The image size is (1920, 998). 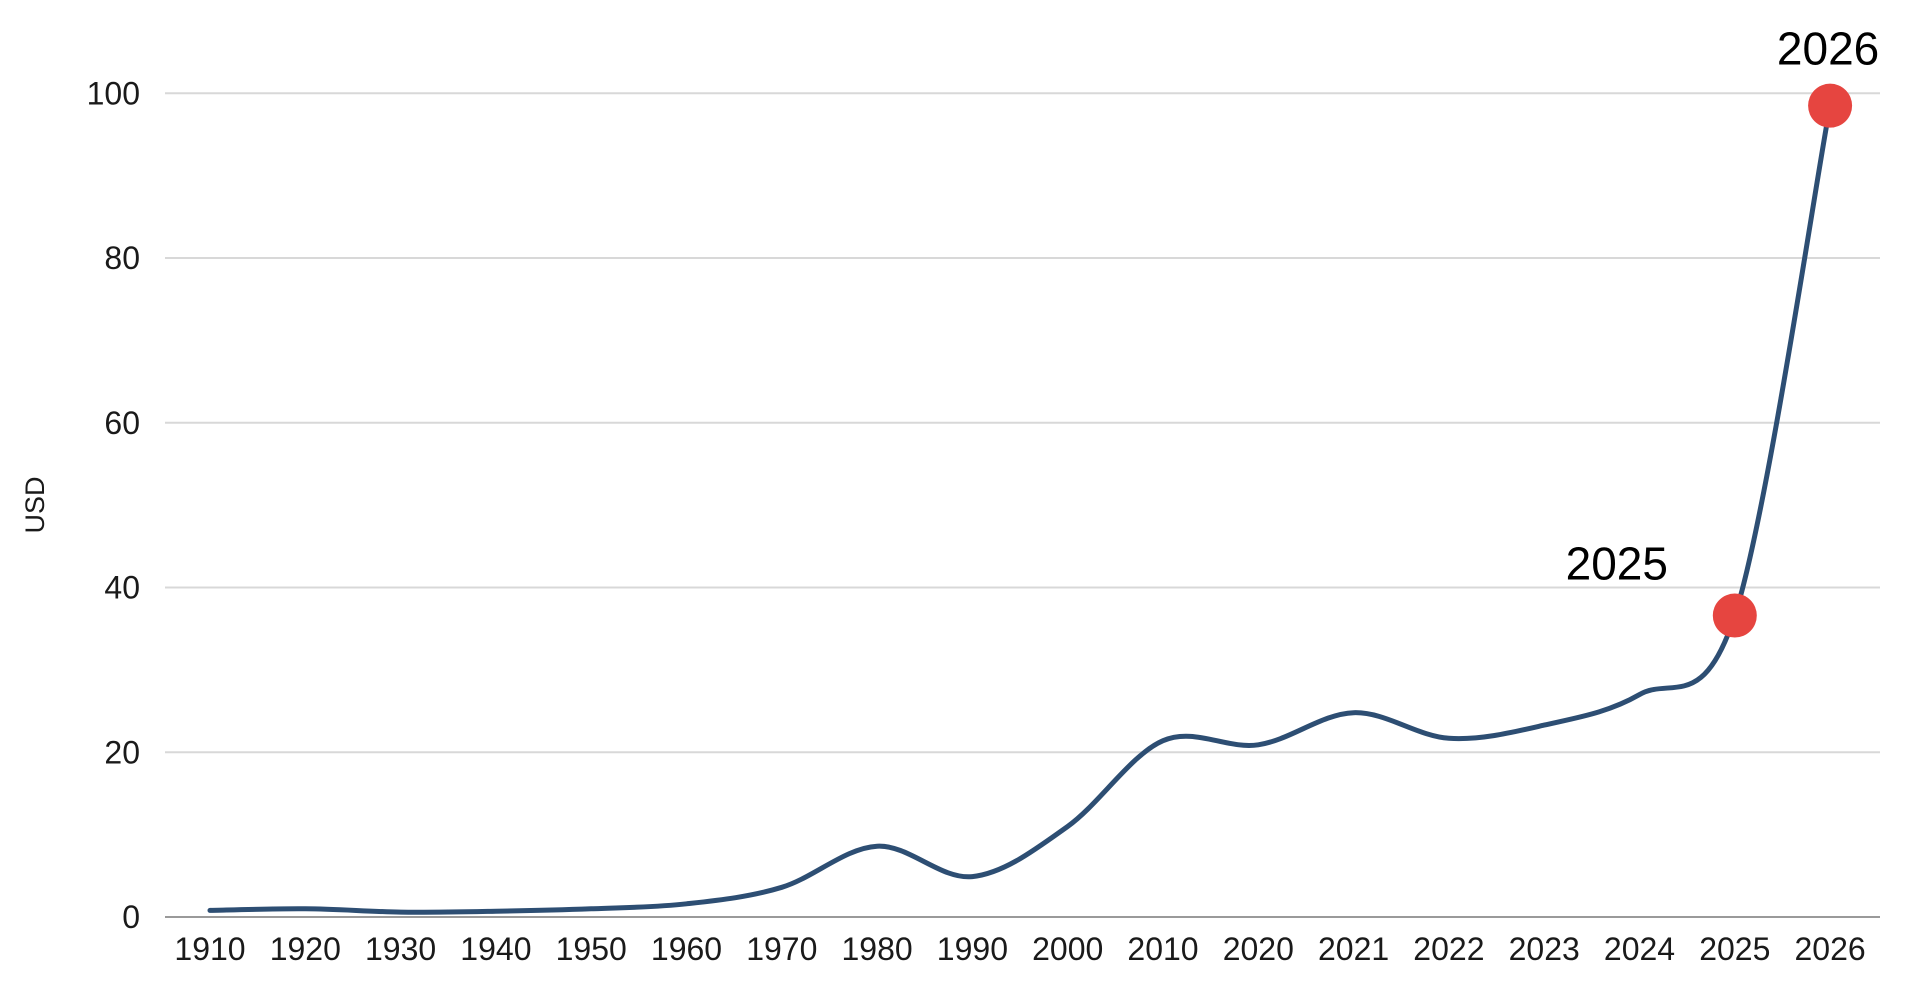 What do you see at coordinates (400, 949) in the screenshot?
I see `x-tick-label: 1930` at bounding box center [400, 949].